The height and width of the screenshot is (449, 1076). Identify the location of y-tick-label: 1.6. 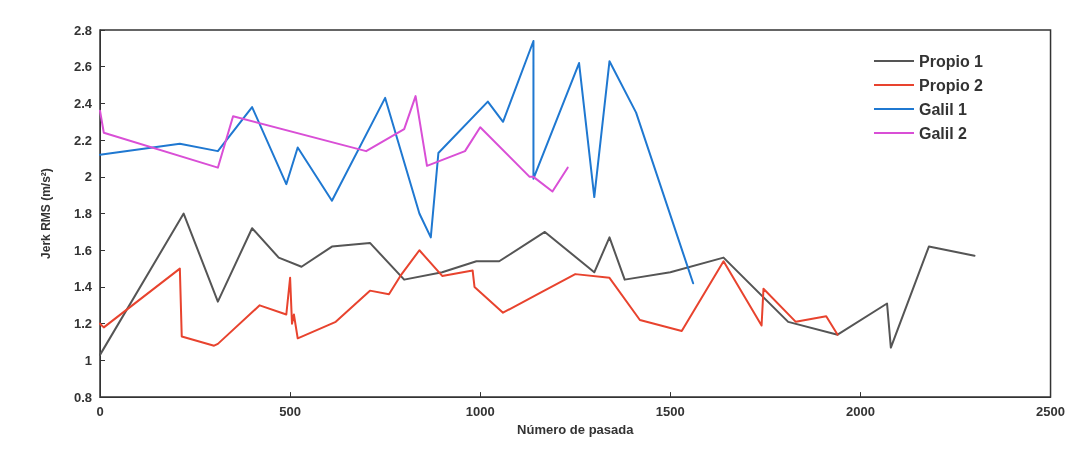
(82, 250).